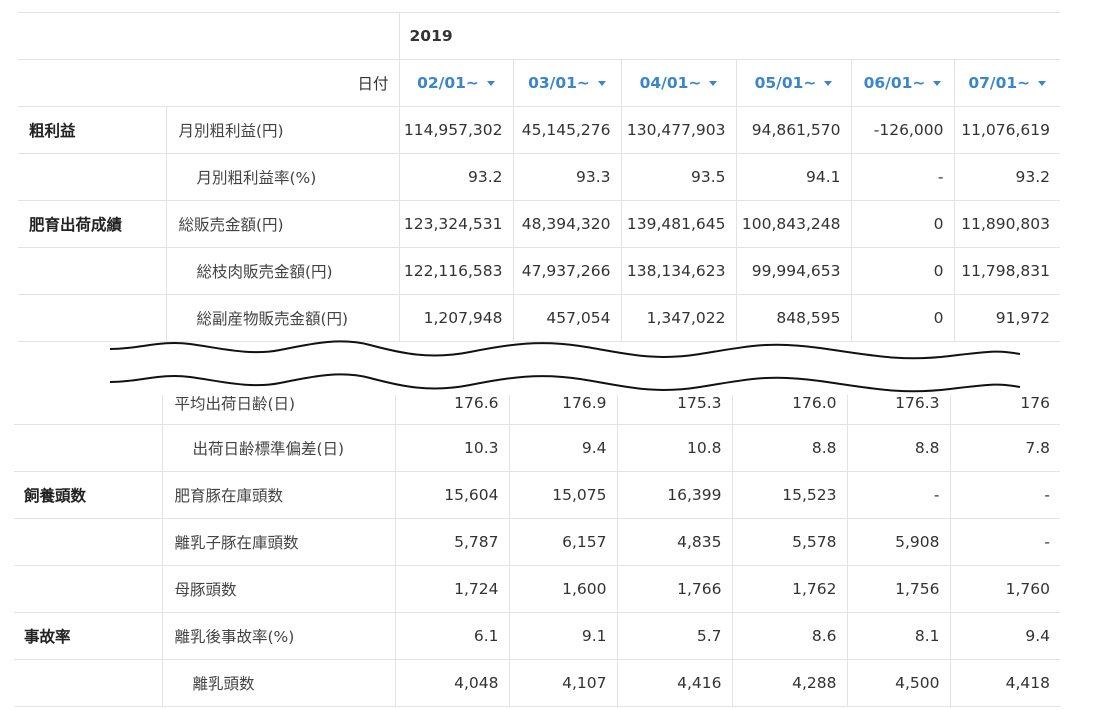 The width and height of the screenshot is (1100, 710). Describe the element at coordinates (789, 495) in the screenshot. I see `value-cell: 15,523` at that location.